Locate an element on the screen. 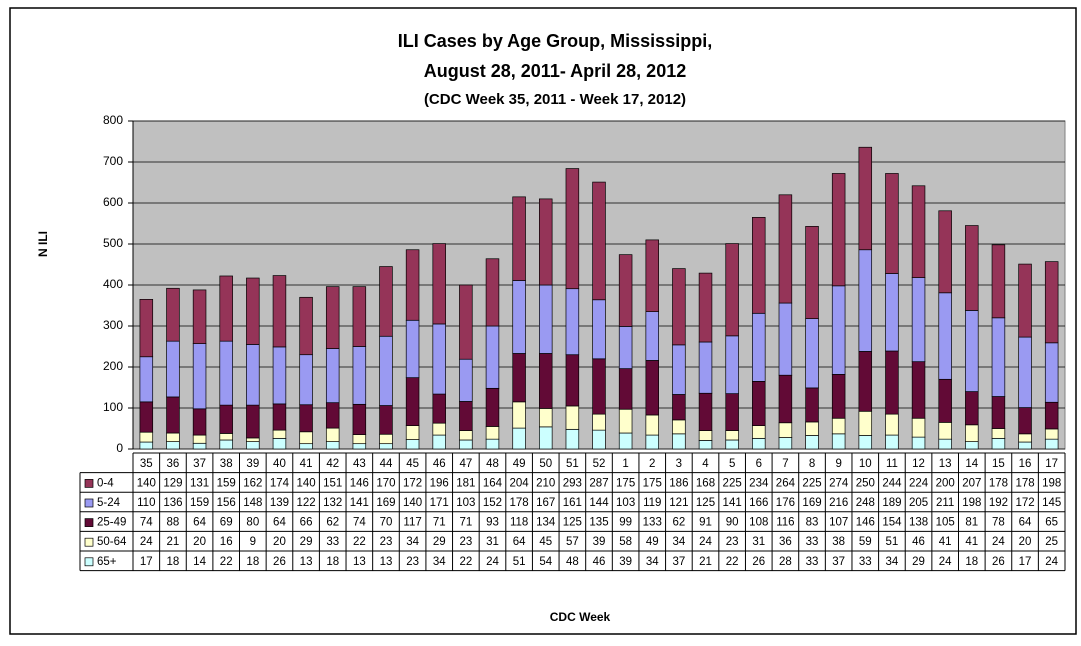 The height and width of the screenshot is (646, 1081). table-value: 51 is located at coordinates (892, 542).